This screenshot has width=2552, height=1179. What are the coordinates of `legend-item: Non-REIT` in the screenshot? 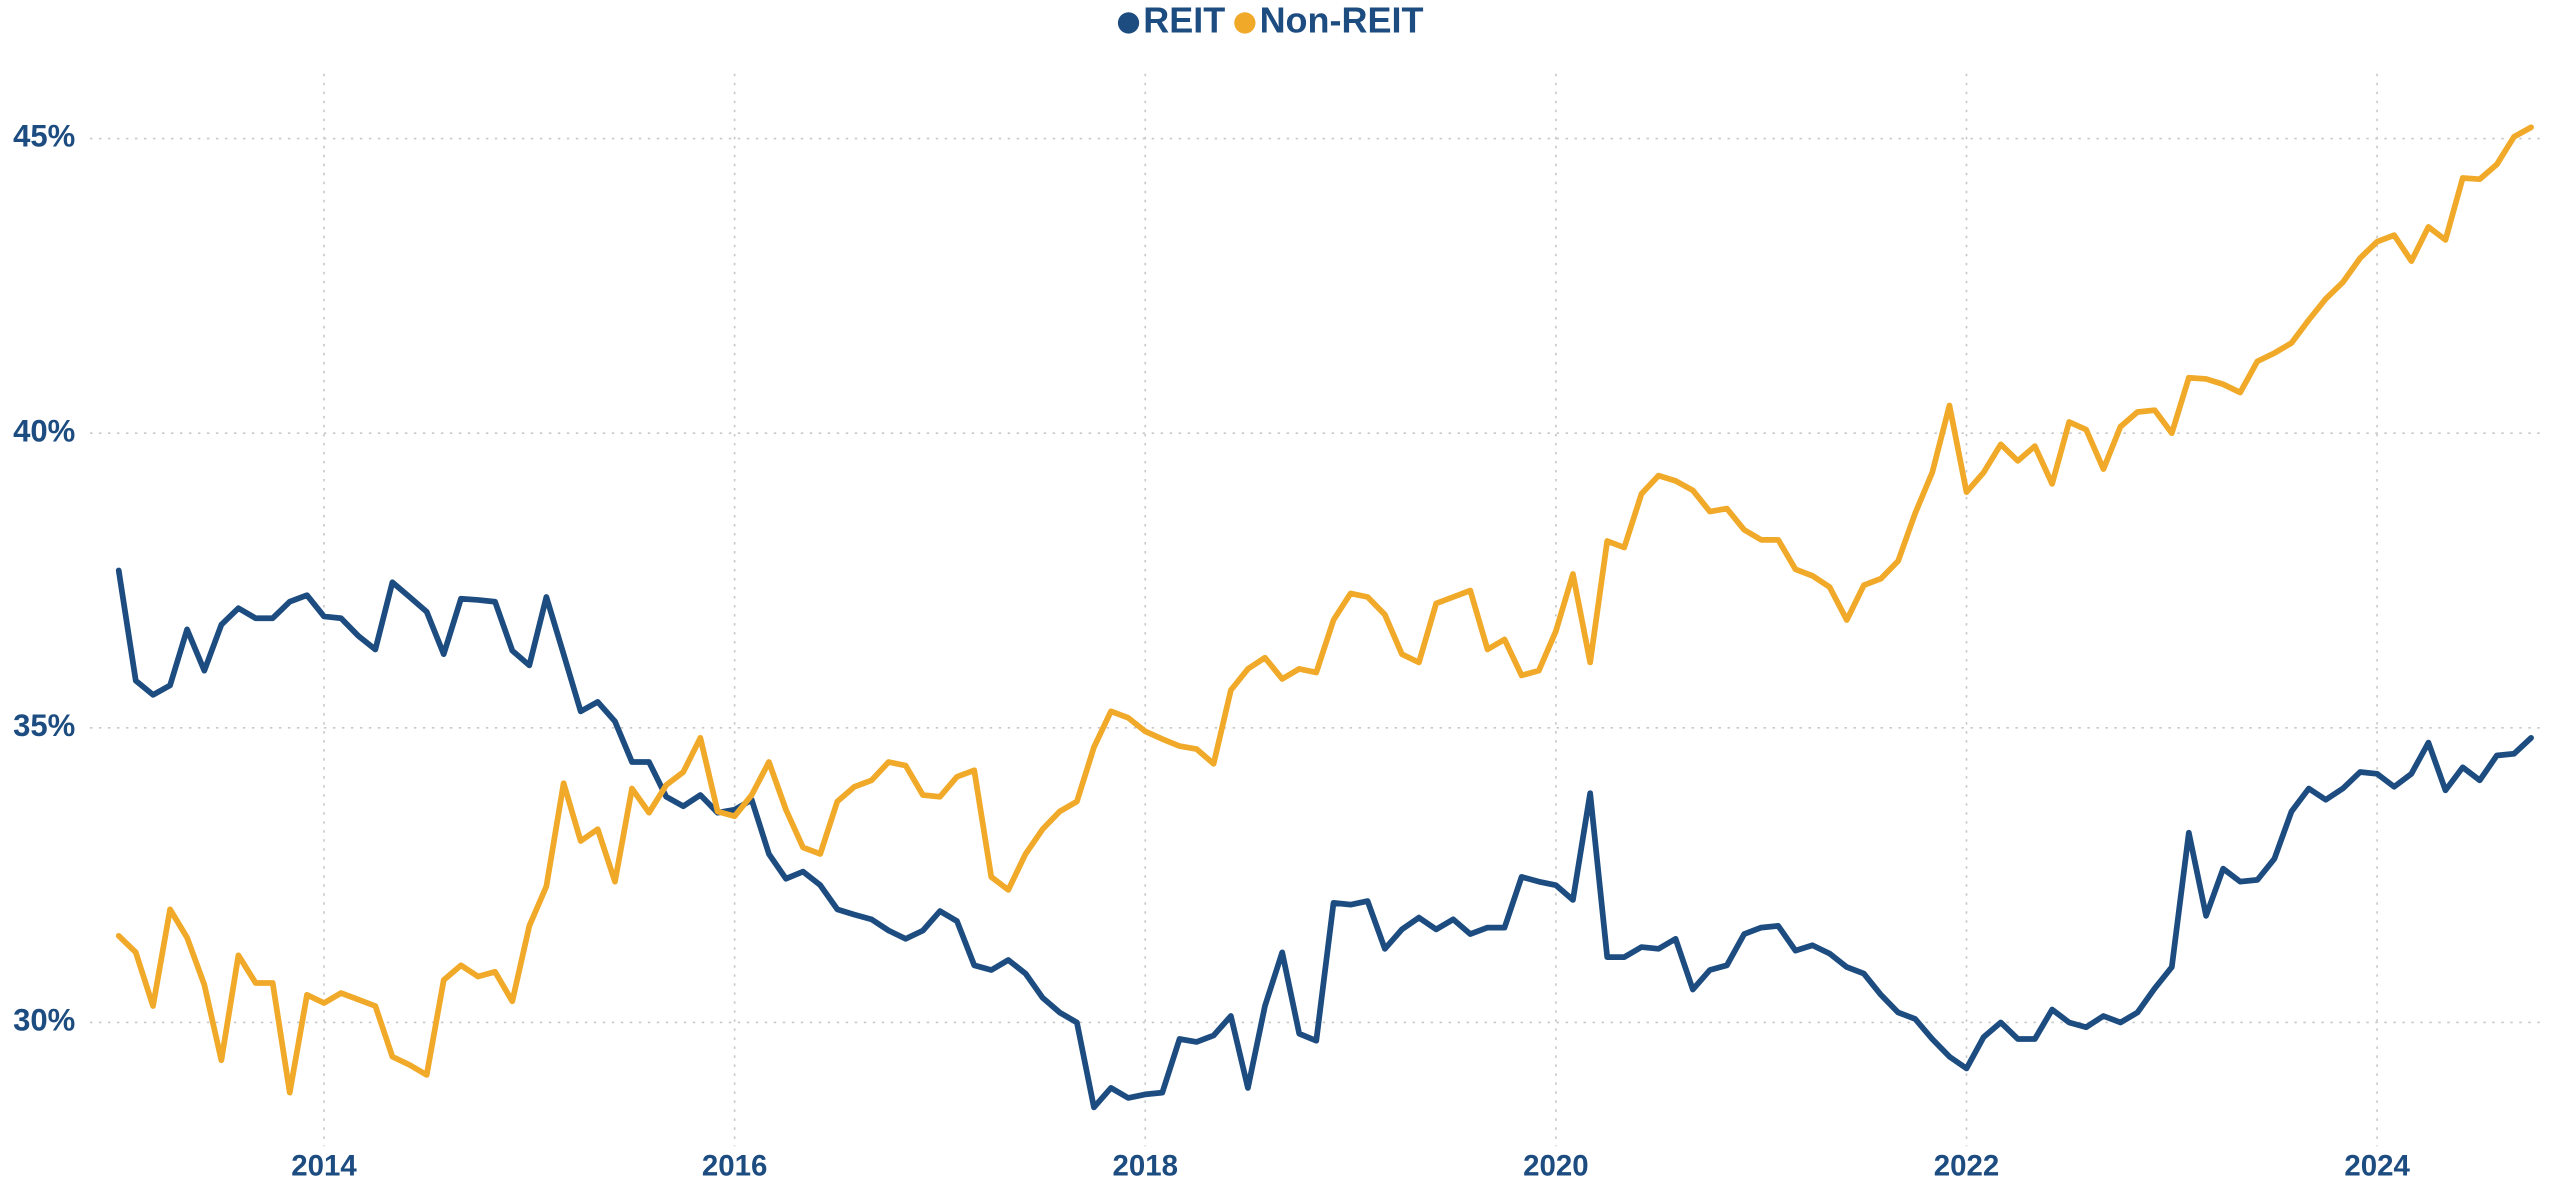 It's located at (1328, 20).